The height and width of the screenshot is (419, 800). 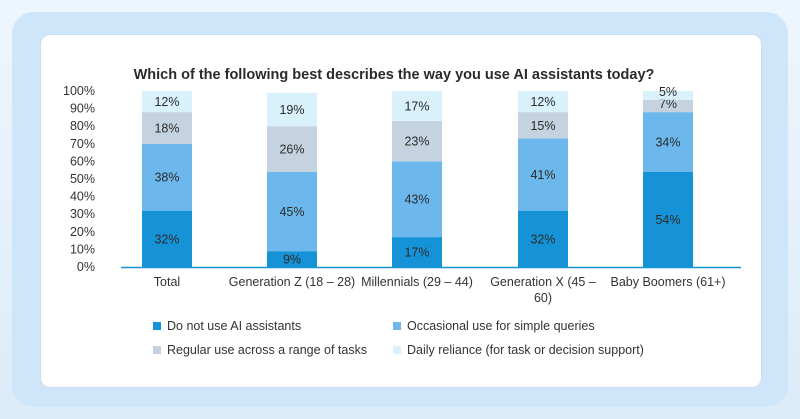 What do you see at coordinates (82, 197) in the screenshot?
I see `y-tick-label: 40%` at bounding box center [82, 197].